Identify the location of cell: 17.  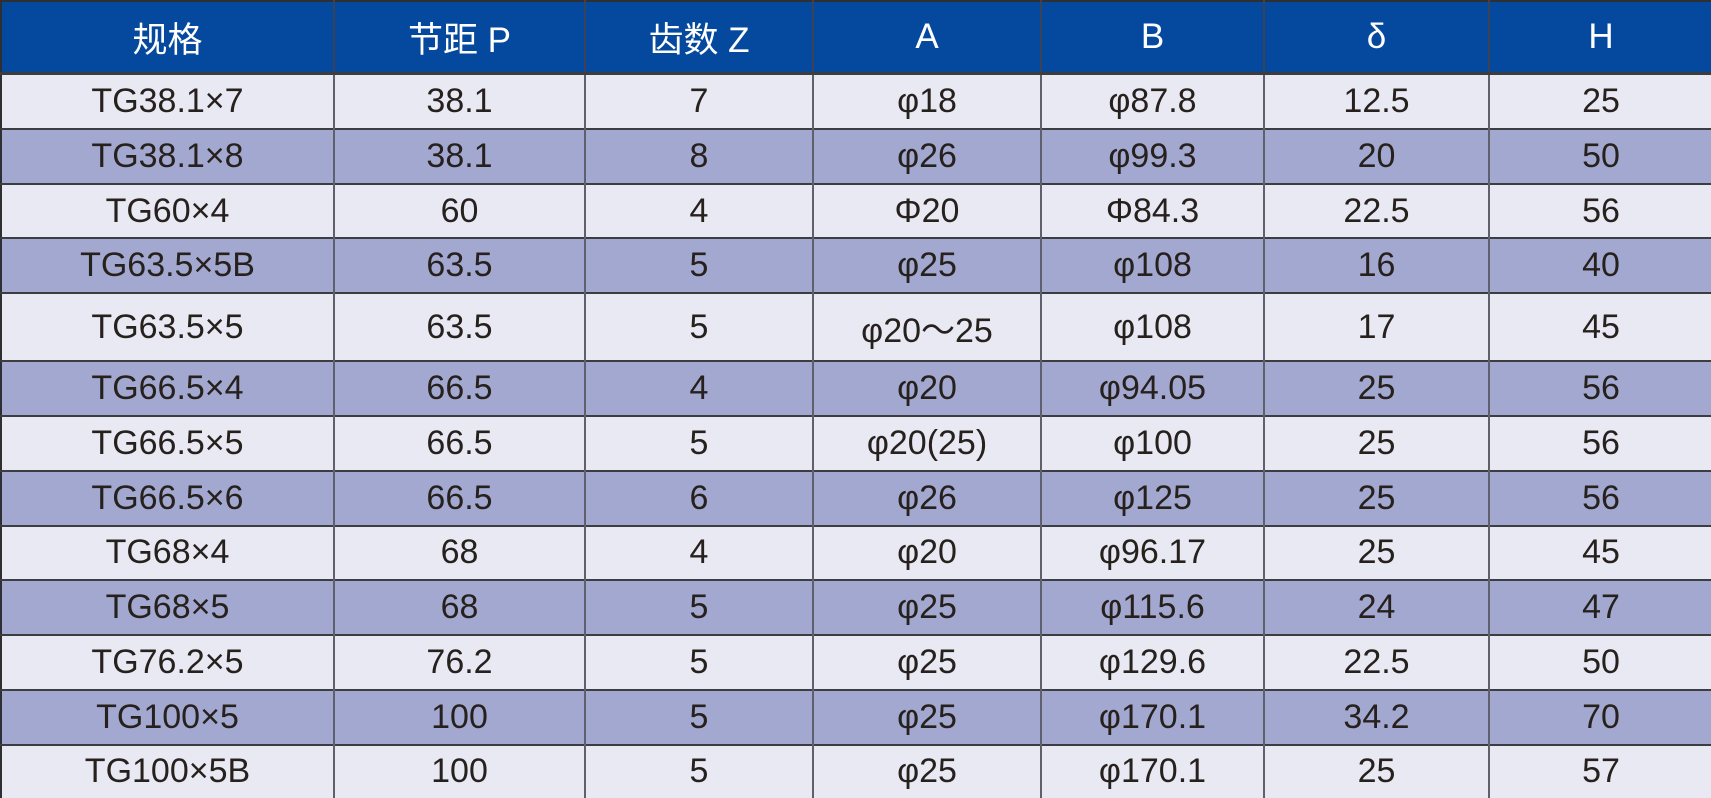
(1376, 327).